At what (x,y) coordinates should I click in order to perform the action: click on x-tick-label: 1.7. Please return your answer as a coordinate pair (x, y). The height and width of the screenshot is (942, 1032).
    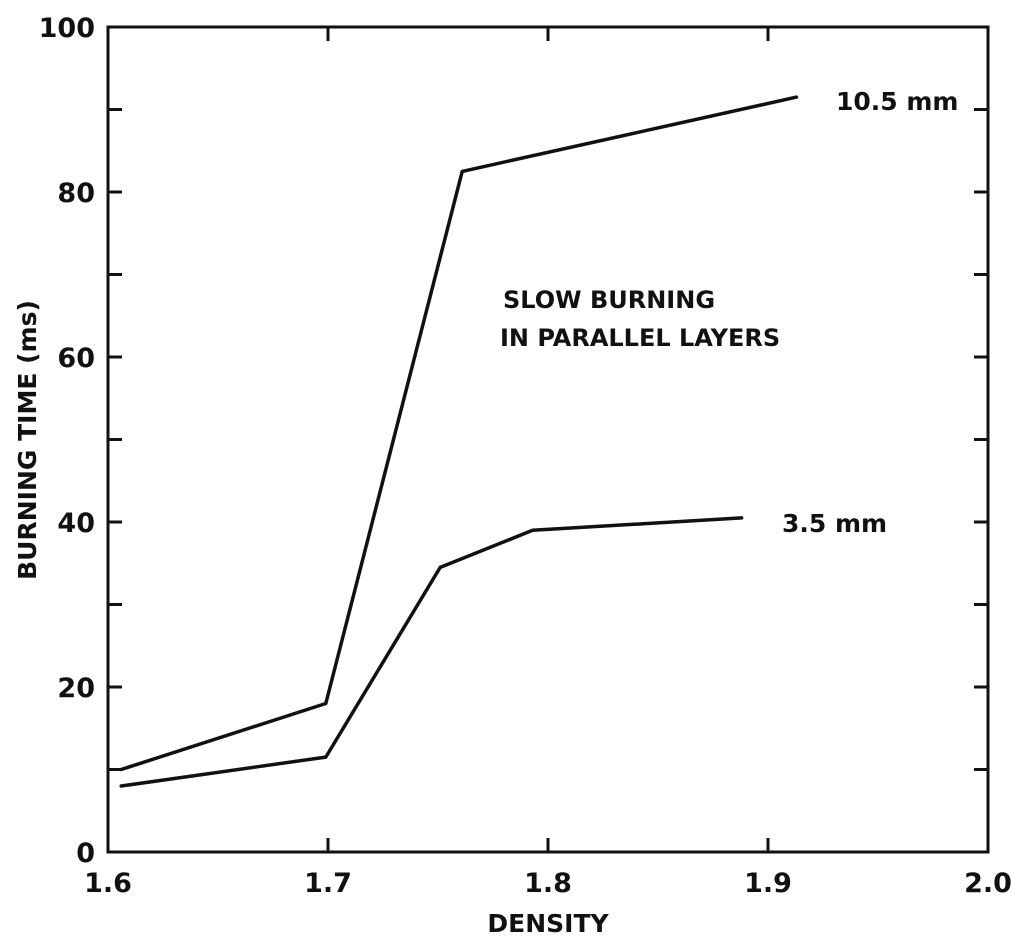
    Looking at the image, I should click on (328, 883).